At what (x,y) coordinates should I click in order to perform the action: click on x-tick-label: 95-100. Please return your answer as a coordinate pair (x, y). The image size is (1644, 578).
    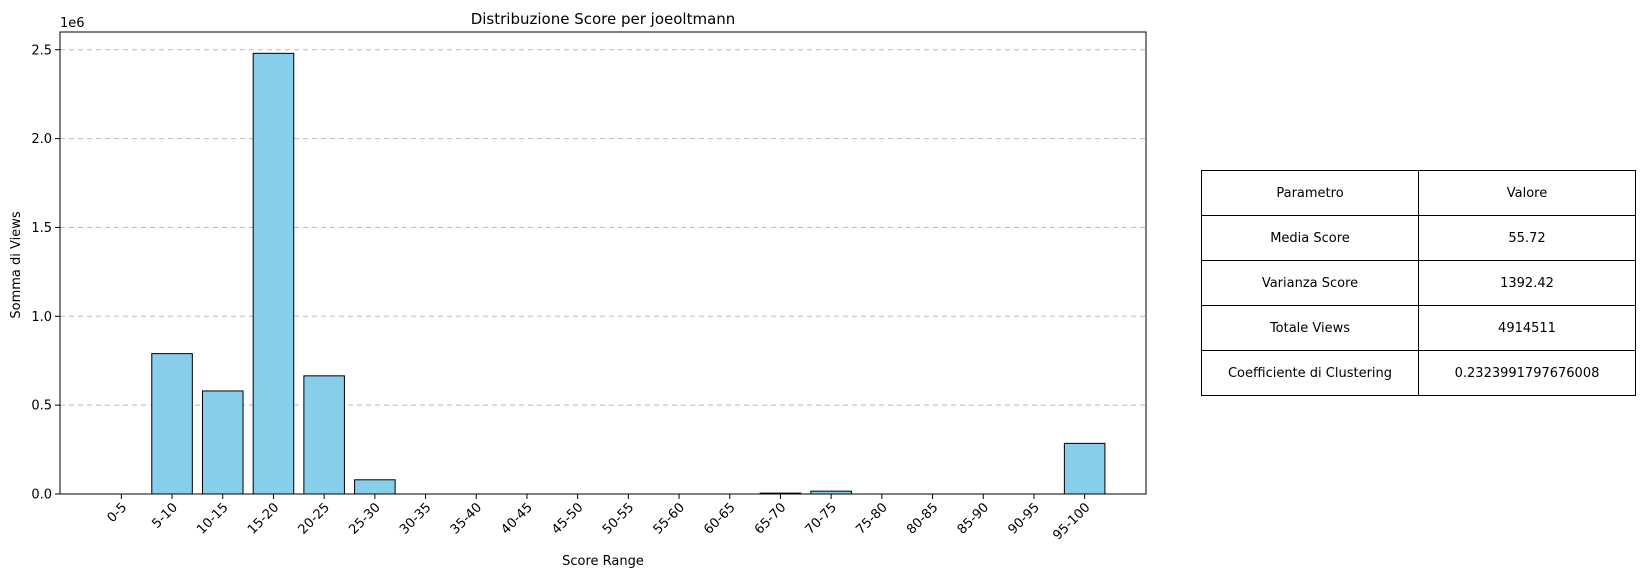
    Looking at the image, I should click on (1071, 521).